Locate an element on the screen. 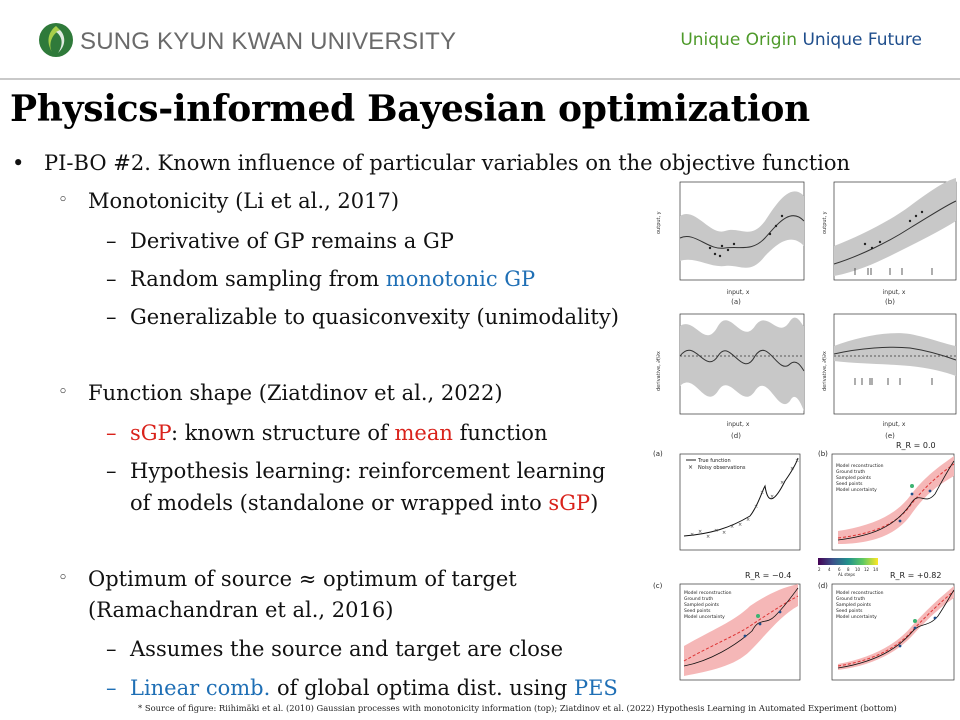  colorbar-tick-10: 10 is located at coordinates (858, 569).